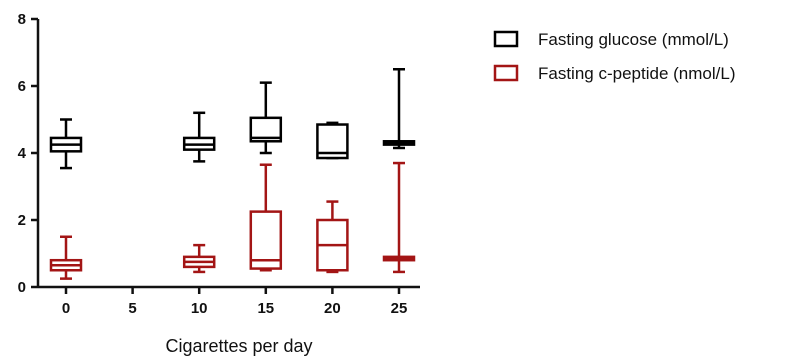 The height and width of the screenshot is (360, 791). Describe the element at coordinates (132, 308) in the screenshot. I see `x-tick-label: 5` at that location.